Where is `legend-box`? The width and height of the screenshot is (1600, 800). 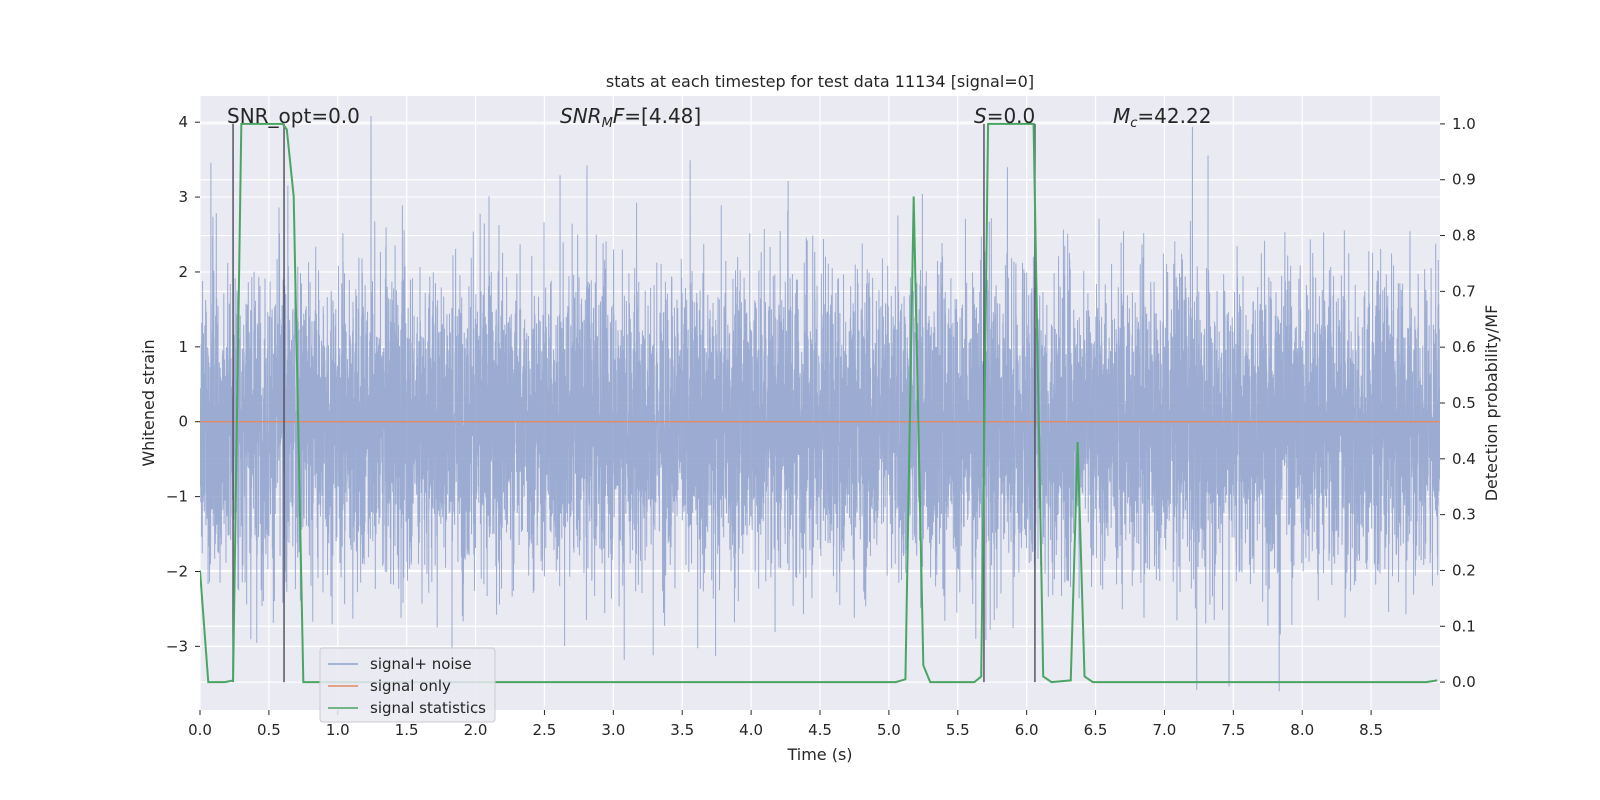
legend-box is located at coordinates (407, 685).